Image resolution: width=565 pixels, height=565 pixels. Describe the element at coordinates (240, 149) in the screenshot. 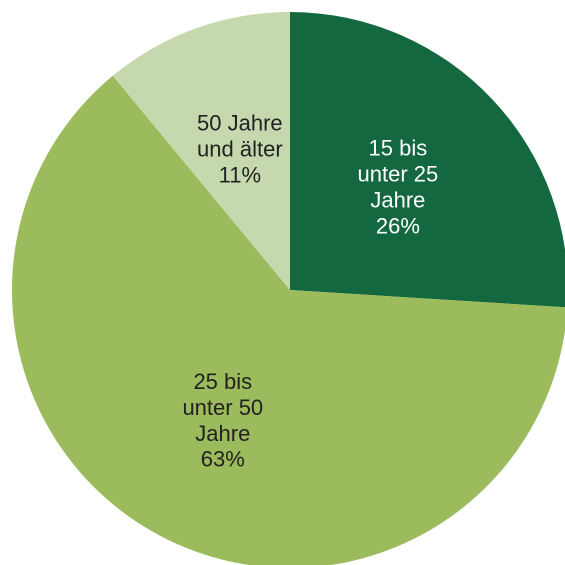

I see `slice-label-line: und älter` at that location.